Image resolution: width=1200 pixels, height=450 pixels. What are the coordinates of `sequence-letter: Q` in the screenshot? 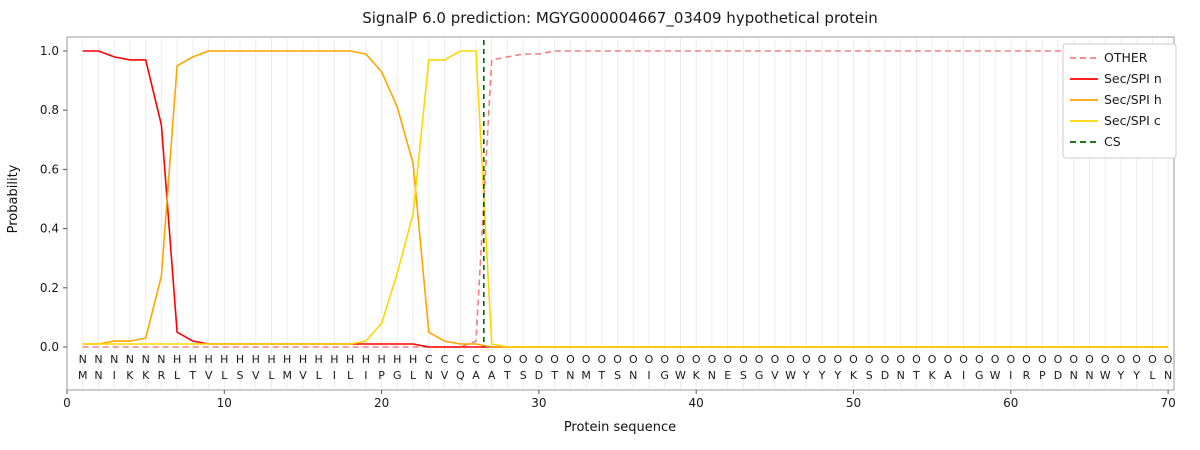 It's located at (460, 375).